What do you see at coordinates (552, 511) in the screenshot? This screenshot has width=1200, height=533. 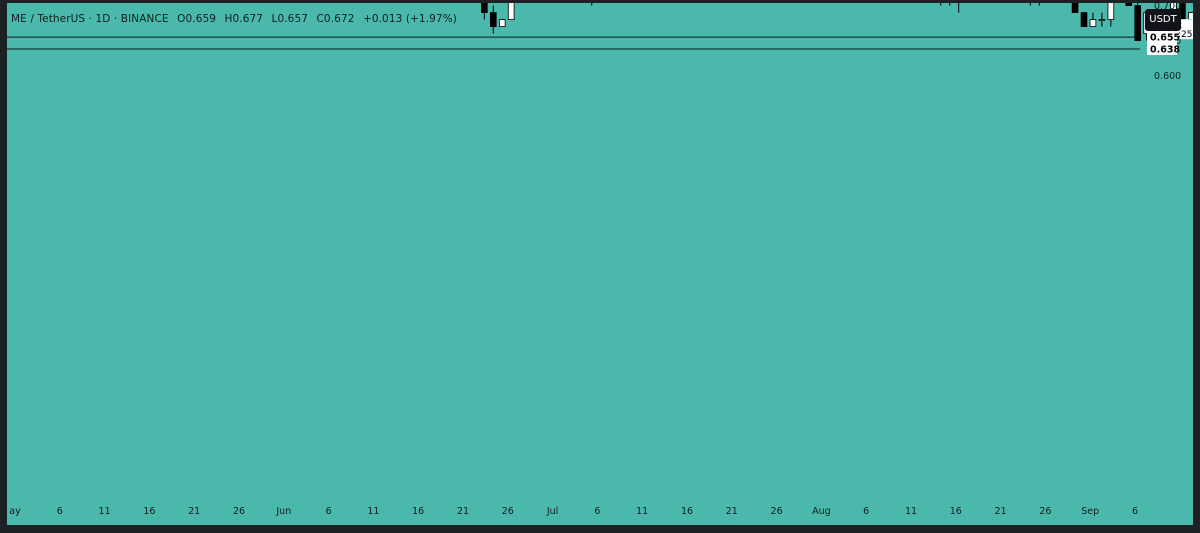 I see `time-tick-label: Jul` at bounding box center [552, 511].